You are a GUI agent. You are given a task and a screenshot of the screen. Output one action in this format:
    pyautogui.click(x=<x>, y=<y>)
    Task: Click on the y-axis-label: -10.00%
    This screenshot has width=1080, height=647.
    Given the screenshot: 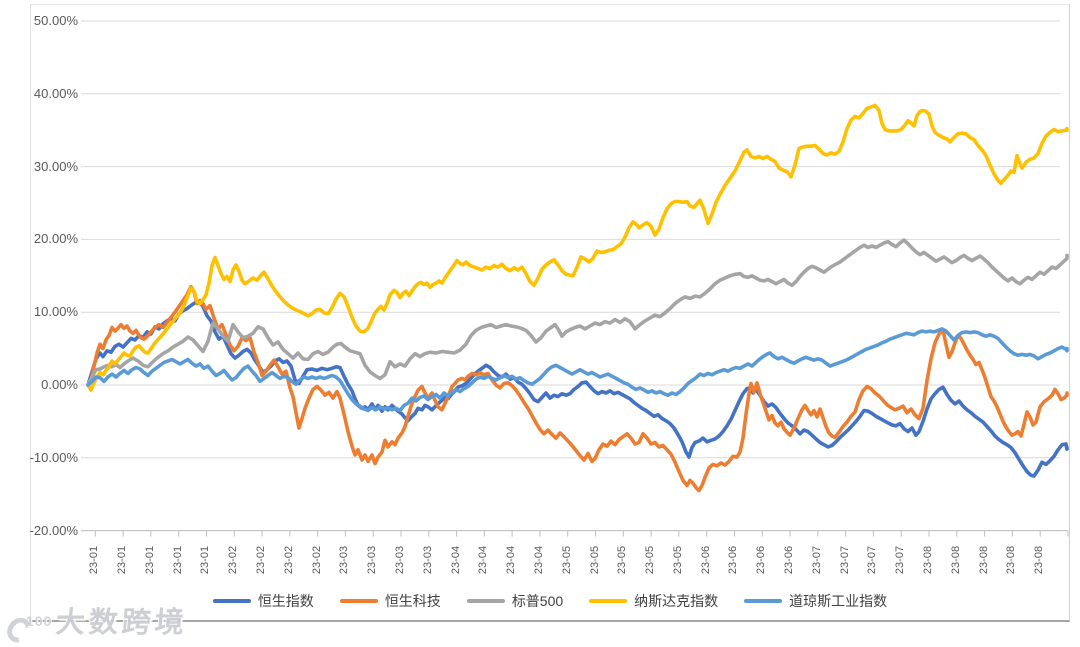 What is the action you would take?
    pyautogui.click(x=53, y=457)
    